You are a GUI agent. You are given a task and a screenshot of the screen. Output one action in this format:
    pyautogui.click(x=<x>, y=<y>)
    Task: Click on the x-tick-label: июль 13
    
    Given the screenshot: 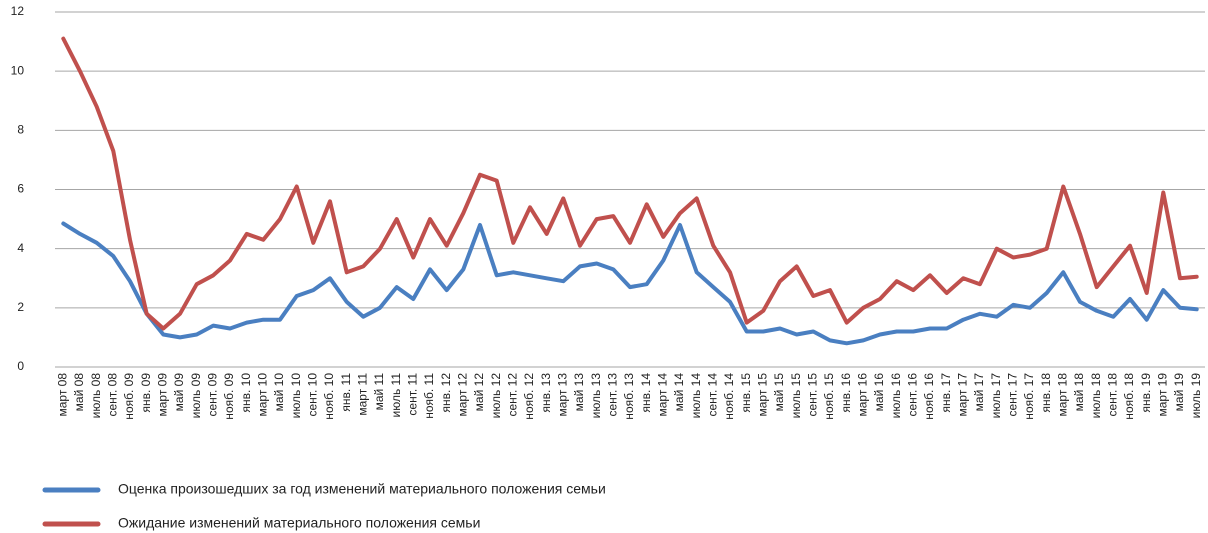 What is the action you would take?
    pyautogui.click(x=596, y=396)
    